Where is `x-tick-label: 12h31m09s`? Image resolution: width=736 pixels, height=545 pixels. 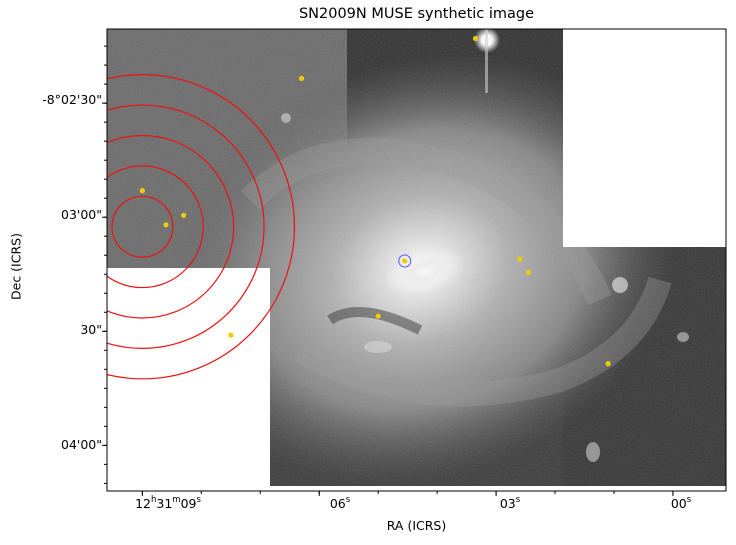
x-tick-label: 12h31m09s is located at coordinates (168, 503).